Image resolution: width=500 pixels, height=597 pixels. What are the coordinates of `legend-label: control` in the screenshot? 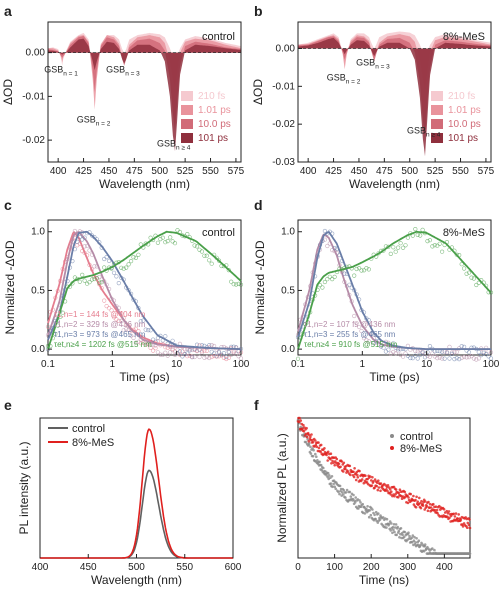 It's located at (416, 437).